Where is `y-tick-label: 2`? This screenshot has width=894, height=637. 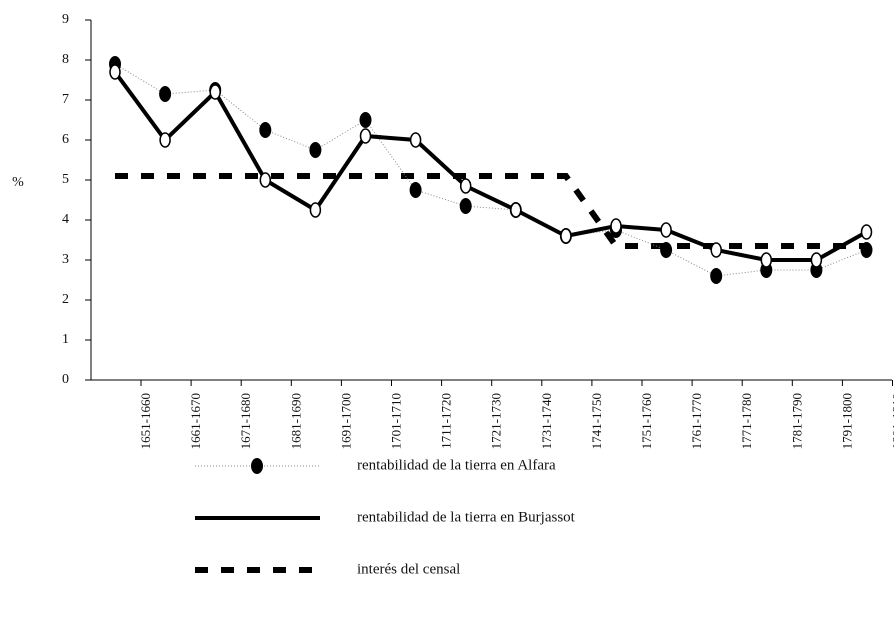 y-tick-label: 2 is located at coordinates (65, 299).